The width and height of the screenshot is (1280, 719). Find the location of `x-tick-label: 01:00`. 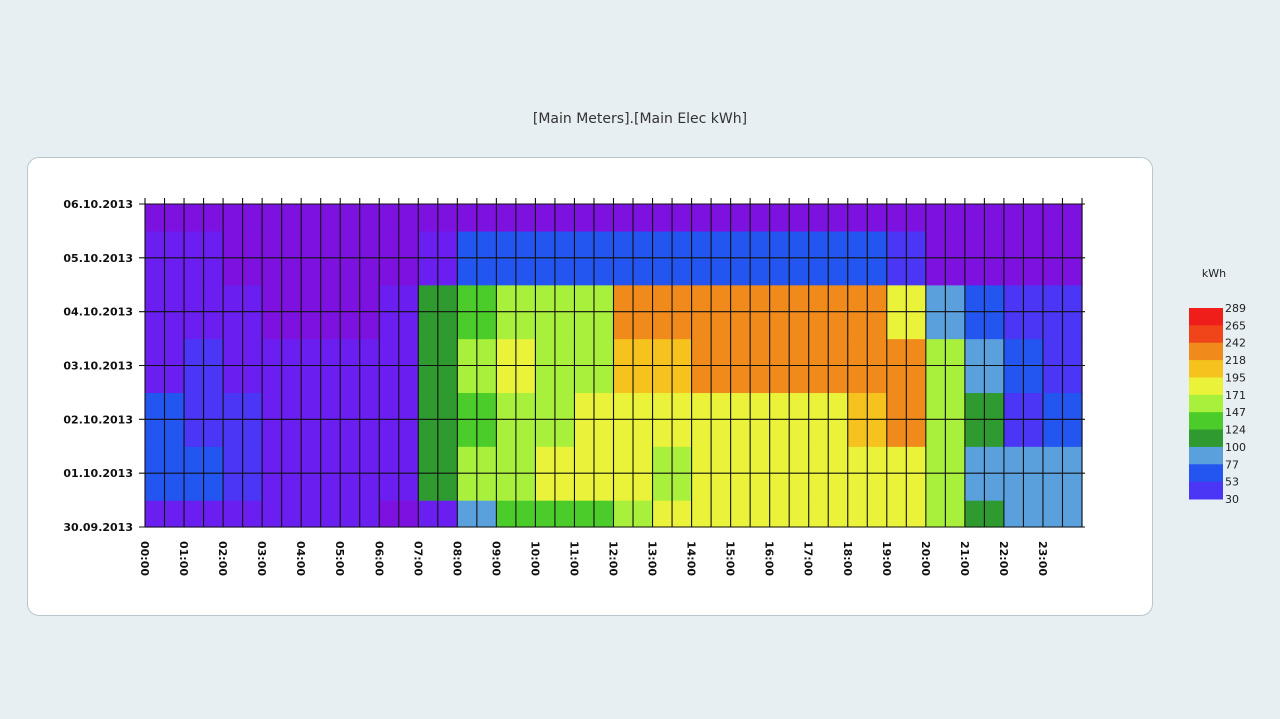

x-tick-label: 01:00 is located at coordinates (183, 558).